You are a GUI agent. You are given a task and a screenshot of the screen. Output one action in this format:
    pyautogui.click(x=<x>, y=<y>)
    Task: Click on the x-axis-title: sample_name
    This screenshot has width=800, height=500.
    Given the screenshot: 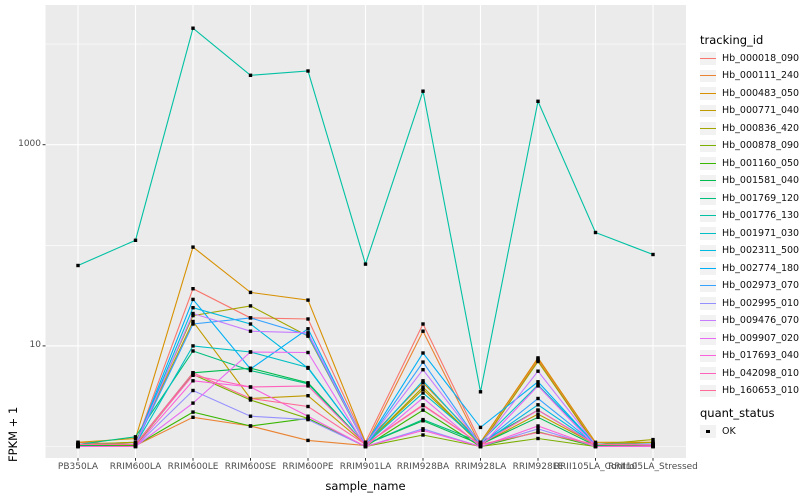 What is the action you would take?
    pyautogui.click(x=365, y=486)
    